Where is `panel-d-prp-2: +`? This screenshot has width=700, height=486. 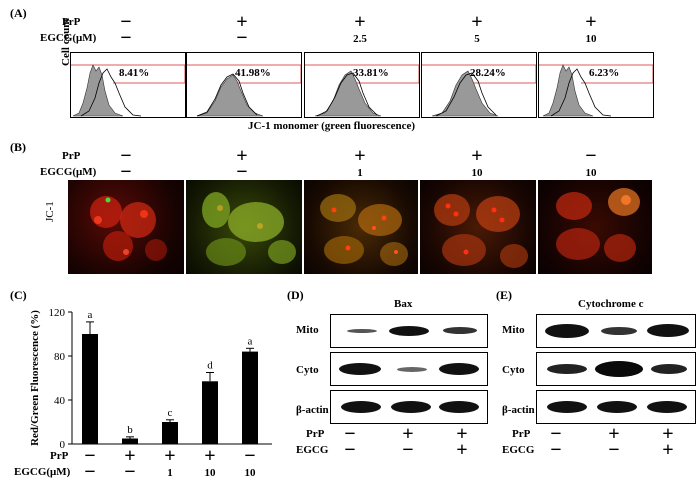
panel-d-prp-2: + is located at coordinates (408, 434).